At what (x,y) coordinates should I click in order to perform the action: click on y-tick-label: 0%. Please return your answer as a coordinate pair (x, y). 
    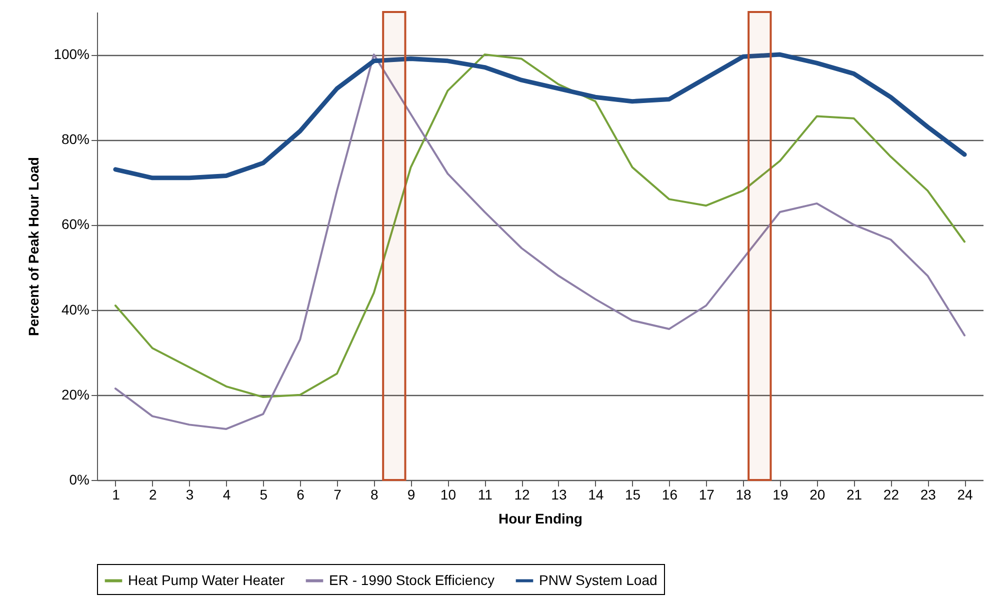
    Looking at the image, I should click on (79, 480).